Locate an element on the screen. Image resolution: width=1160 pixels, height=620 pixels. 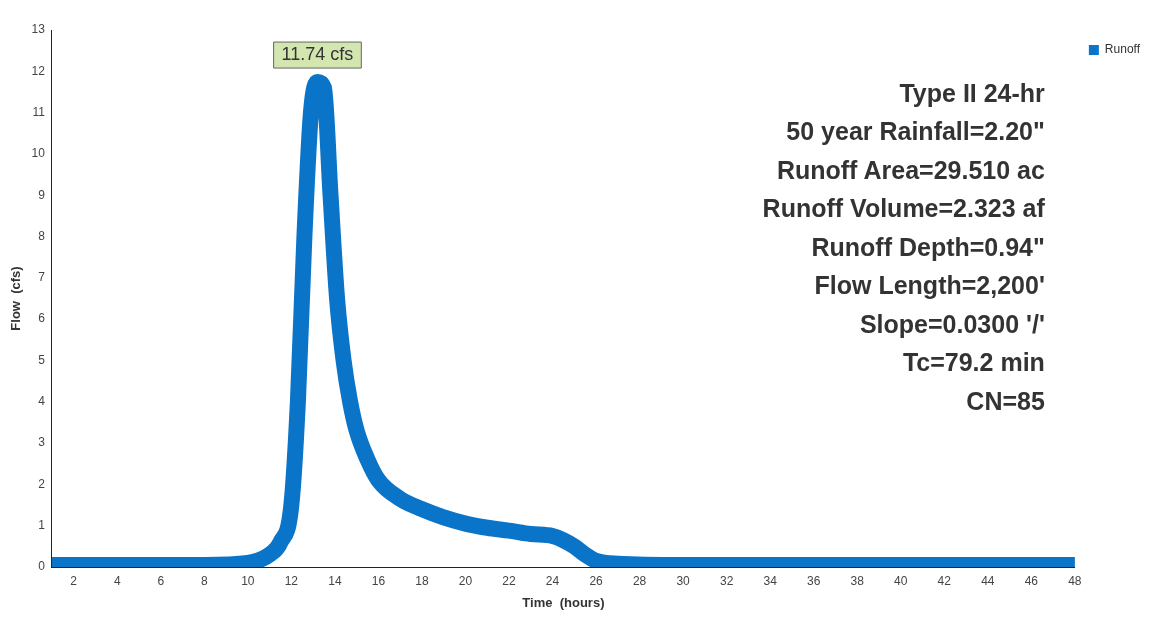
x-tick-label: 38 is located at coordinates (857, 580).